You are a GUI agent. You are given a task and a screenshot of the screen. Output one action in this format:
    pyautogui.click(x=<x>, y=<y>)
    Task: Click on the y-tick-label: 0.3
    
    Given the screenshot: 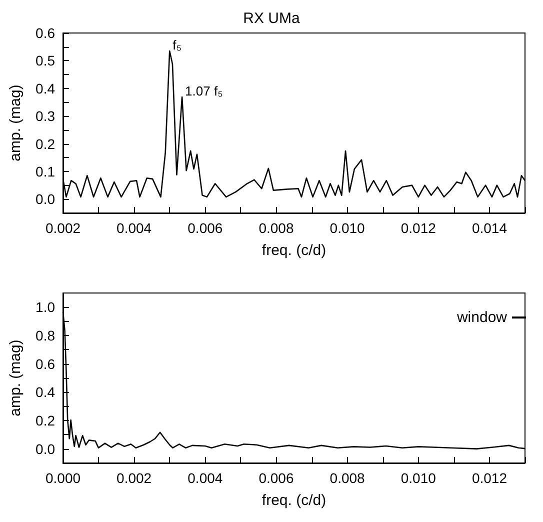 What is the action you would take?
    pyautogui.click(x=46, y=116)
    